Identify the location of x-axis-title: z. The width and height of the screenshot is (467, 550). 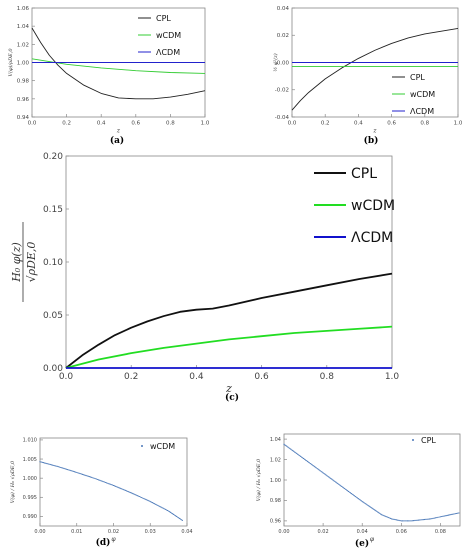
(374, 131).